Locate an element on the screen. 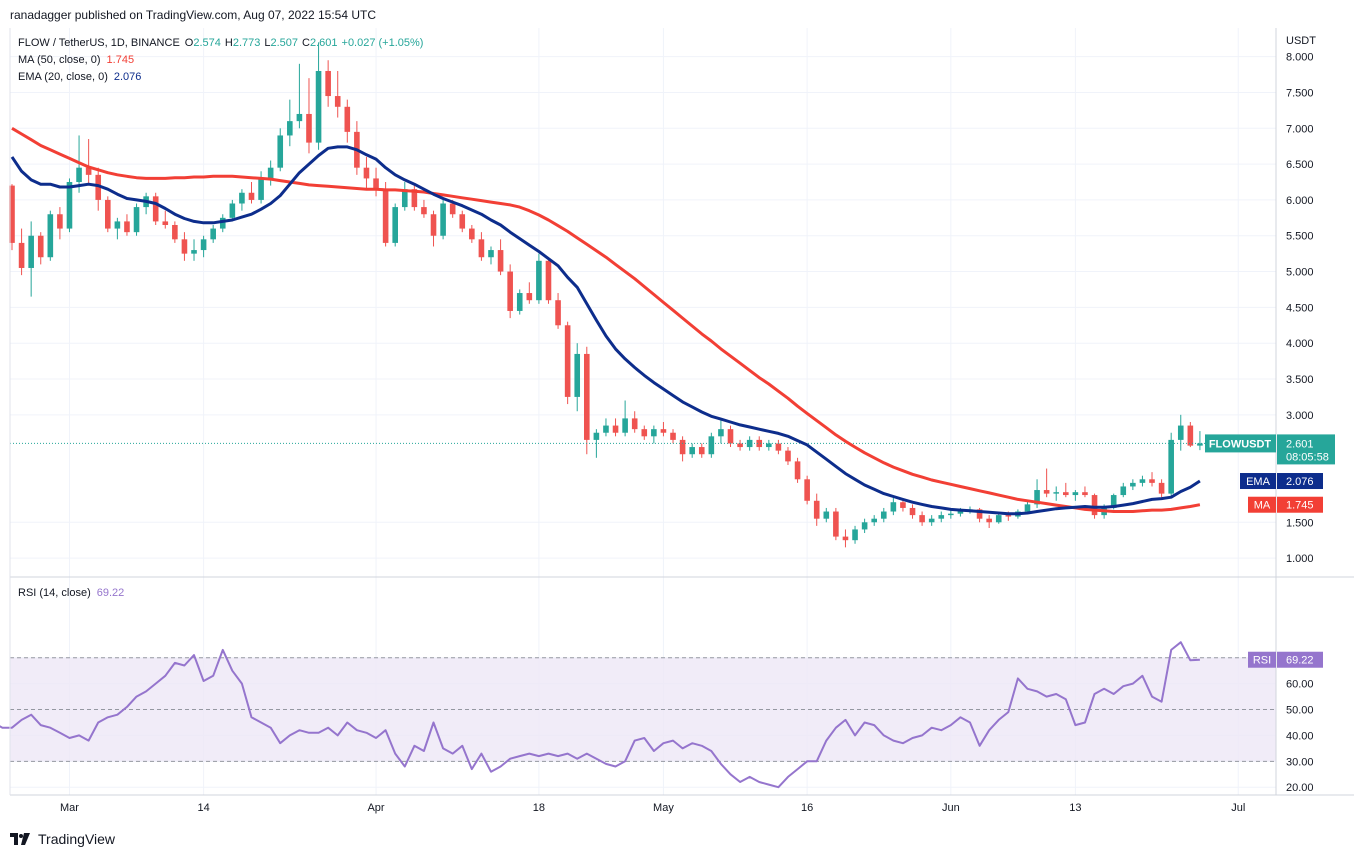 The height and width of the screenshot is (856, 1354). footer-bar: TradingView is located at coordinates (677, 840).